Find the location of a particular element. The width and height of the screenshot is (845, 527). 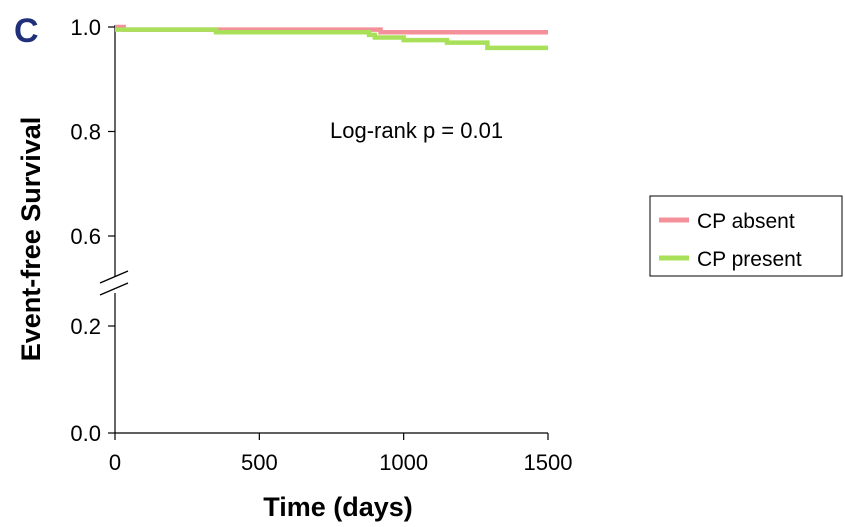

legend: CP absent CP present is located at coordinates (746, 236).